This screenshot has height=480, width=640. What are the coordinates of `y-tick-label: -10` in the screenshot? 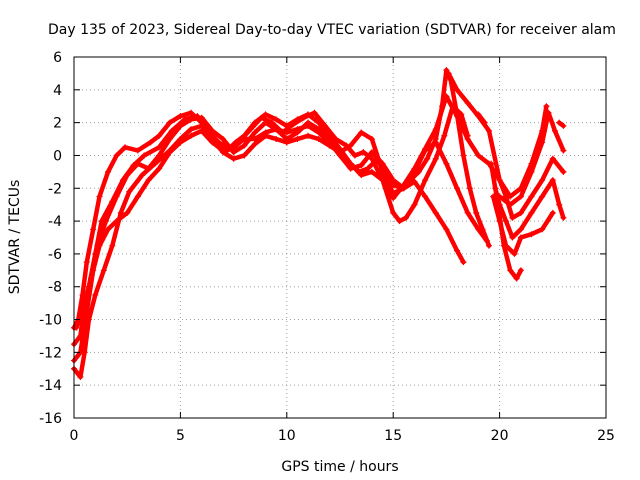 It's located at (50, 321).